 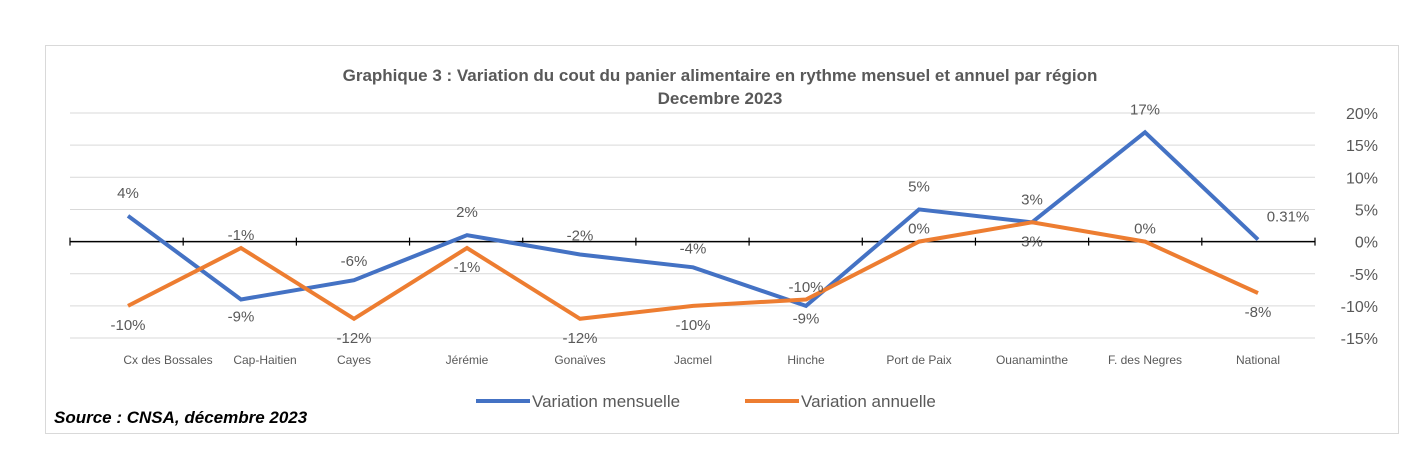 I want to click on data-label: 5%, so click(x=919, y=186).